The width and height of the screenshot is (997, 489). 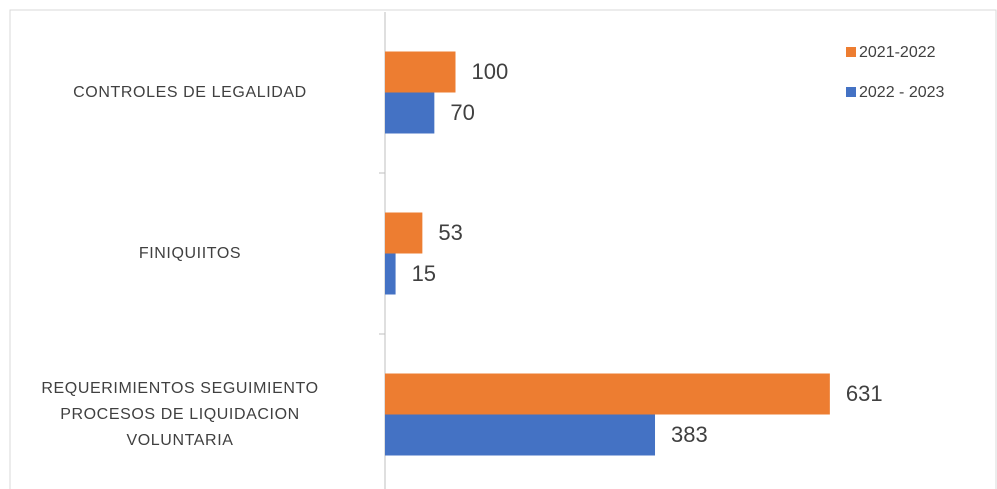 What do you see at coordinates (902, 92) in the screenshot?
I see `legend-label: 2022 - 2023` at bounding box center [902, 92].